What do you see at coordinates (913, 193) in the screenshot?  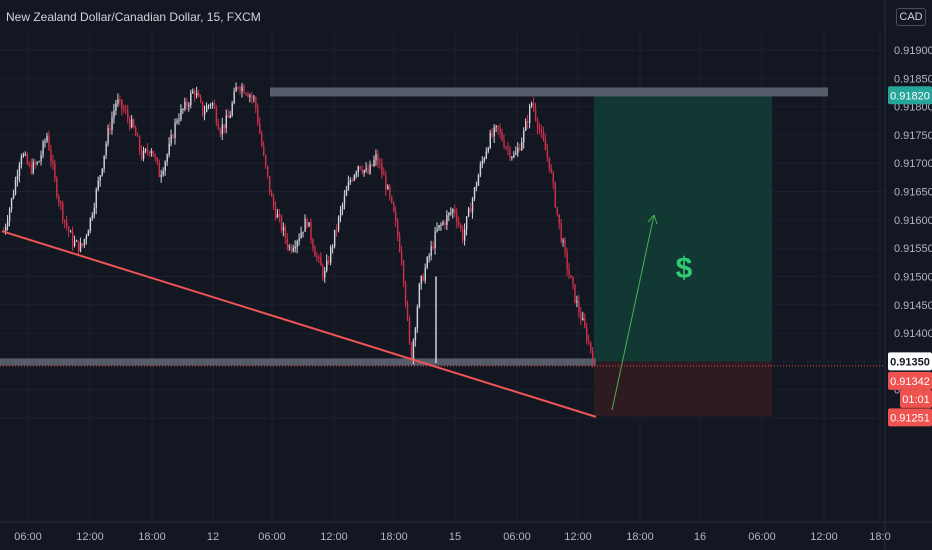 I see `y-tick-label: 0.91650` at bounding box center [913, 193].